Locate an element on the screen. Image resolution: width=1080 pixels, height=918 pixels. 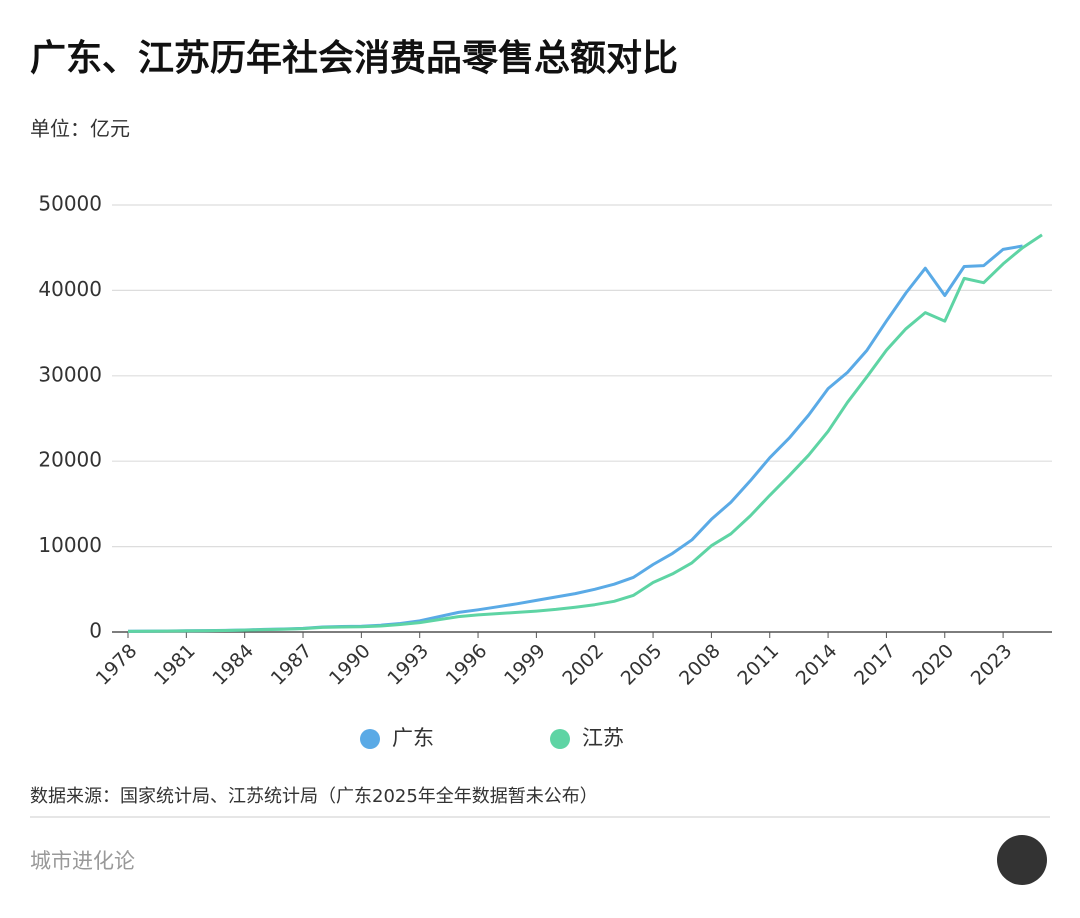
x-tick-label: 2023 is located at coordinates (992, 665).